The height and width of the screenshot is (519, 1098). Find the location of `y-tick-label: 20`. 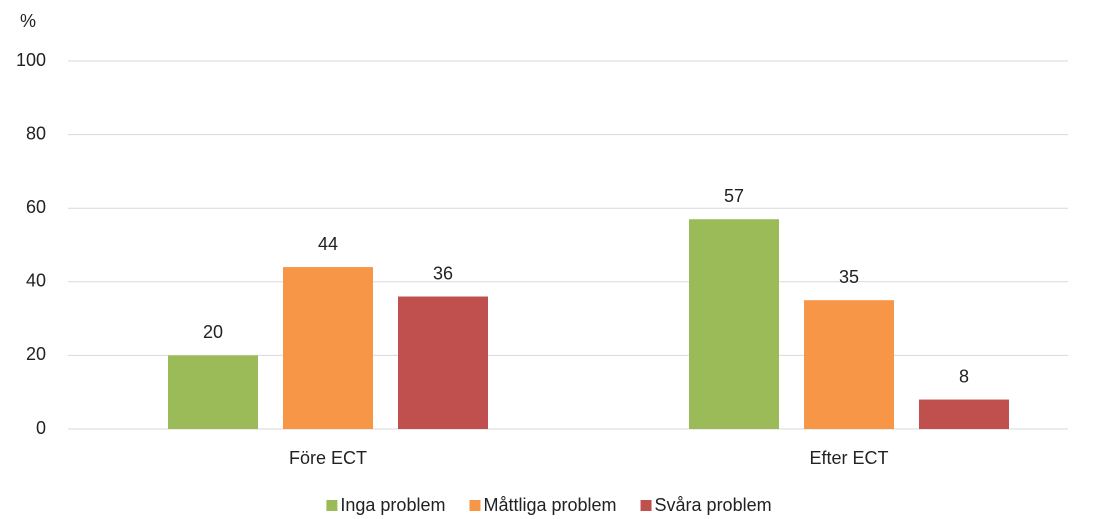

y-tick-label: 20 is located at coordinates (36, 354).